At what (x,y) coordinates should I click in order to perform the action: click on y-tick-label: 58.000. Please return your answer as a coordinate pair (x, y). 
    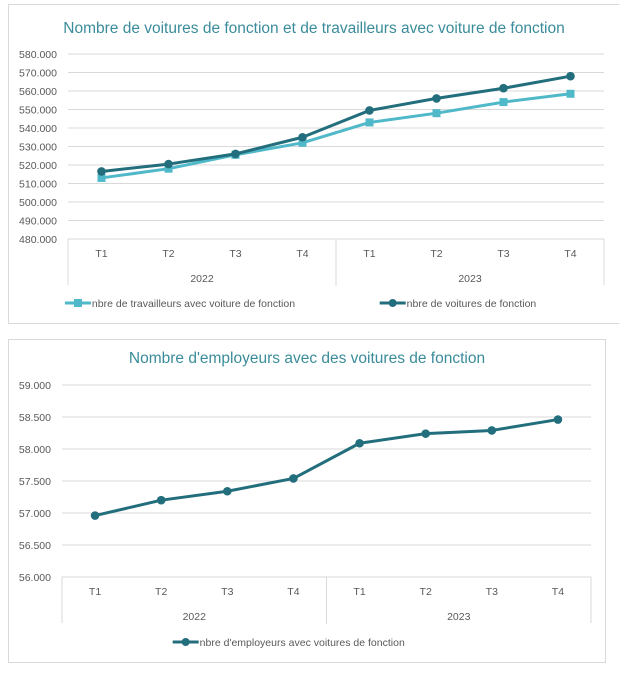
    Looking at the image, I should click on (35, 450).